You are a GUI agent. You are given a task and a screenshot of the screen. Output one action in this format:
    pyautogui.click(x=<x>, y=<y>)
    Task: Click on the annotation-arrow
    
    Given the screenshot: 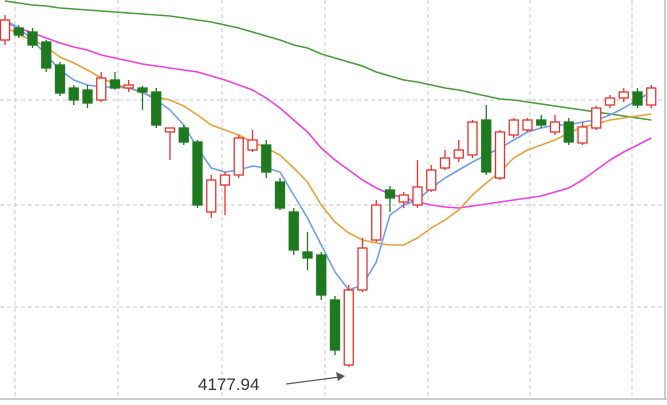 What is the action you would take?
    pyautogui.click(x=313, y=380)
    